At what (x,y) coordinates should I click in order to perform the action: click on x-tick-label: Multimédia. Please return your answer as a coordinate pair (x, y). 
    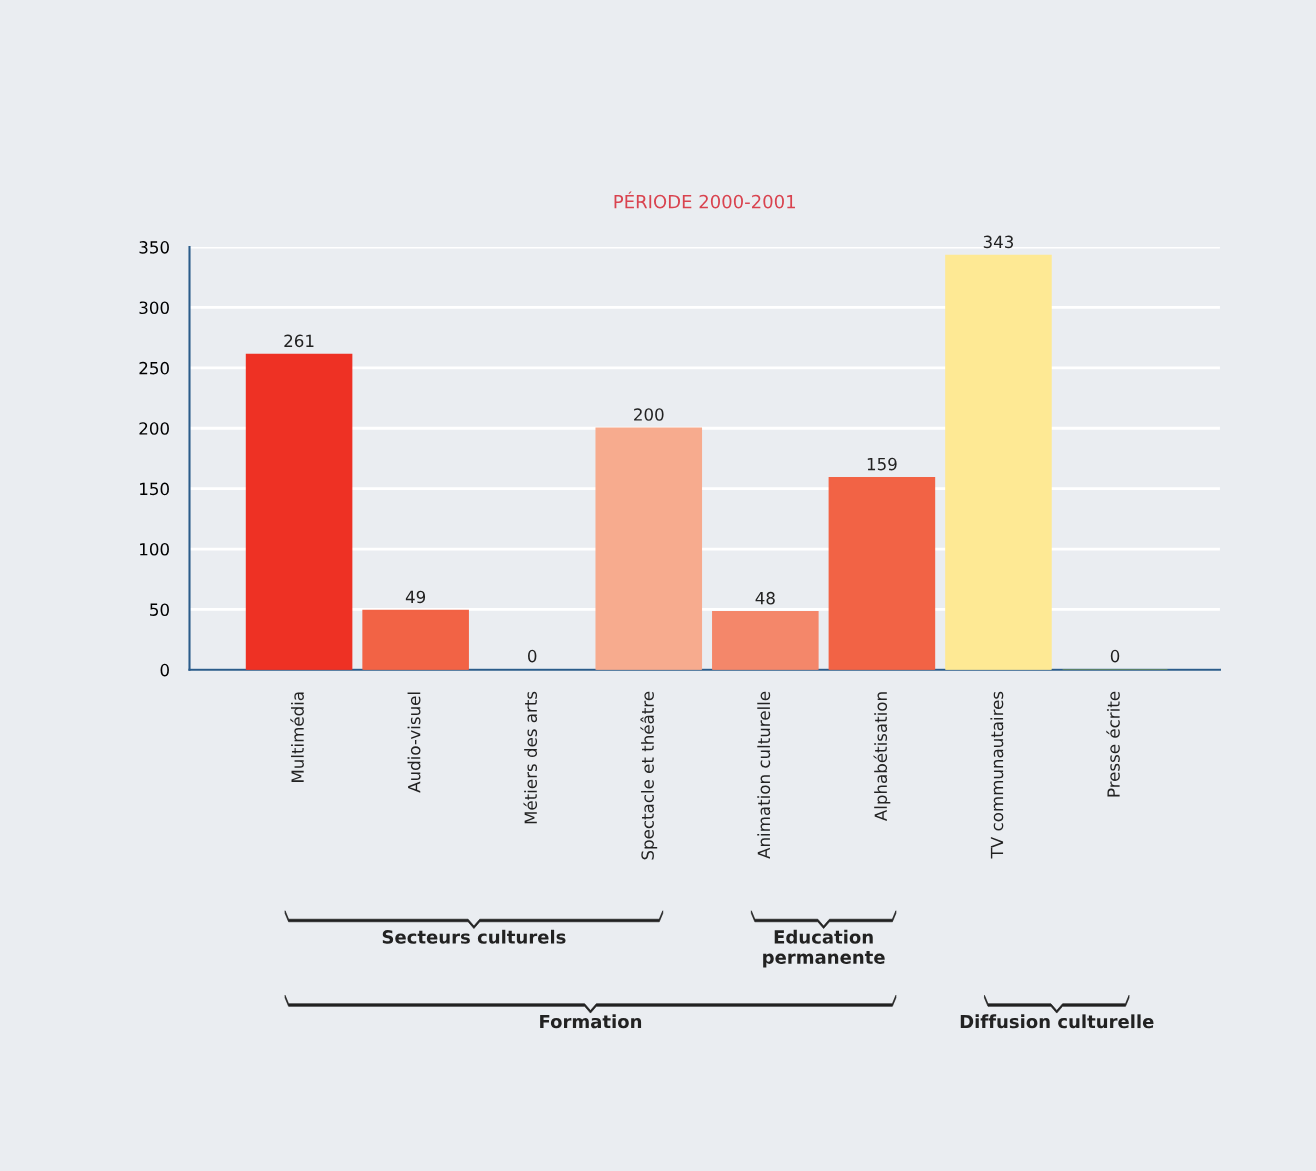
    Looking at the image, I should click on (297, 737).